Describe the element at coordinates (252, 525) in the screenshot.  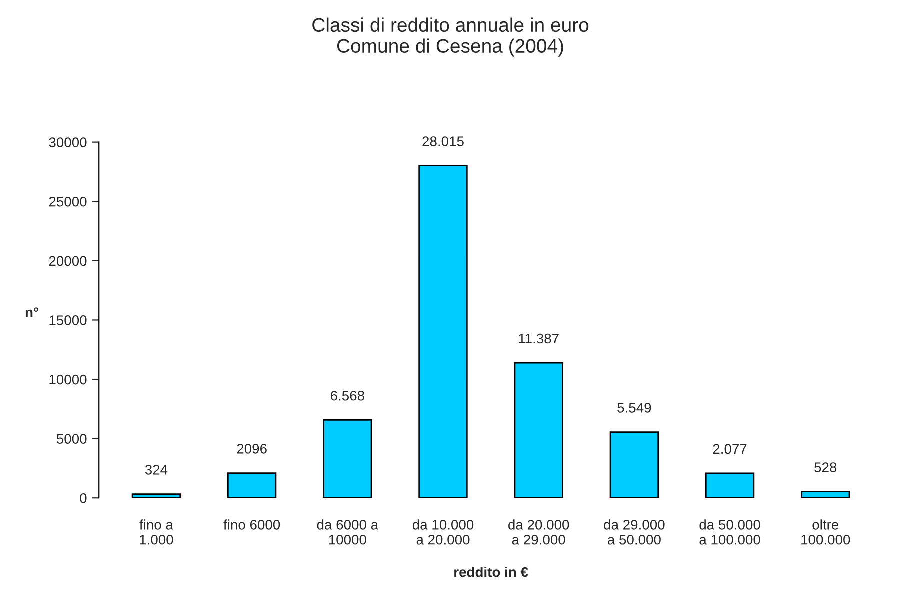
I see `x-tick-label: fino 6000` at that location.